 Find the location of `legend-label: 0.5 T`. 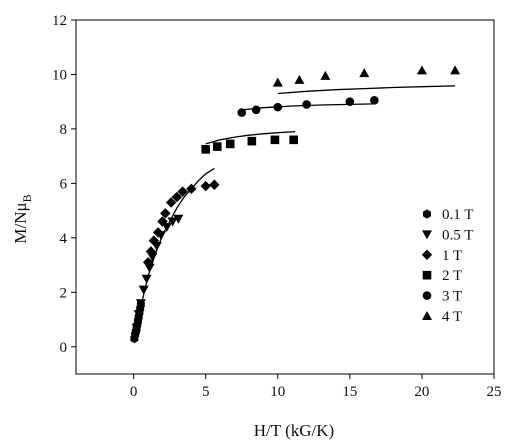

legend-label: 0.5 T is located at coordinates (457, 235).